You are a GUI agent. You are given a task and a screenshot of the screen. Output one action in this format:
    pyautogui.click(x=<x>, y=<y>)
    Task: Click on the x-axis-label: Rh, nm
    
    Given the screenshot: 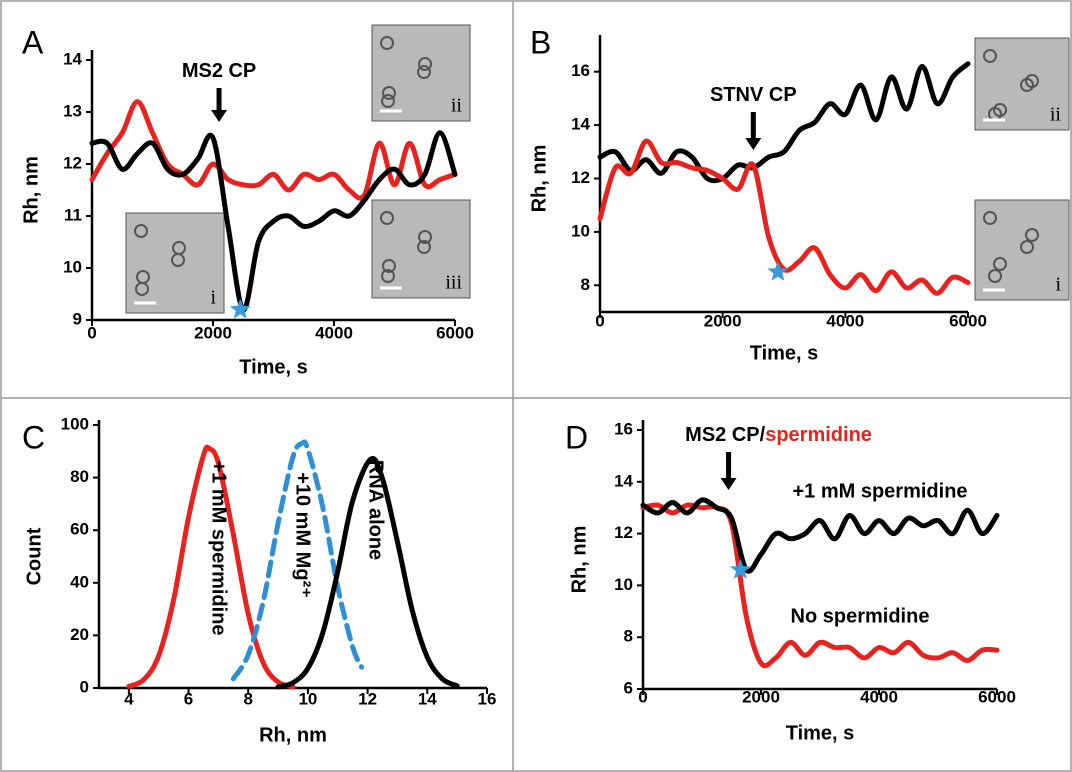 What is the action you would take?
    pyautogui.click(x=293, y=735)
    